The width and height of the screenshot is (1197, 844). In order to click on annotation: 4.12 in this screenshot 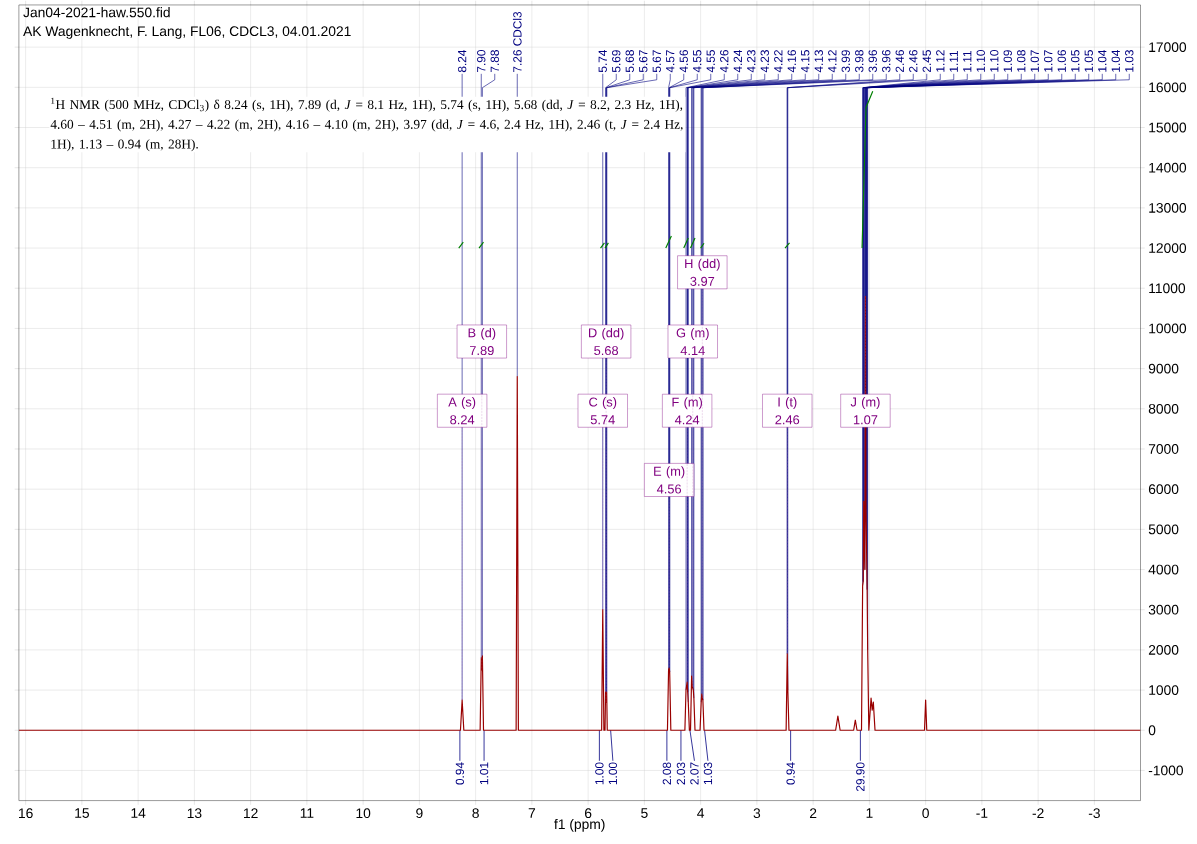, I will do `click(832, 61)`.